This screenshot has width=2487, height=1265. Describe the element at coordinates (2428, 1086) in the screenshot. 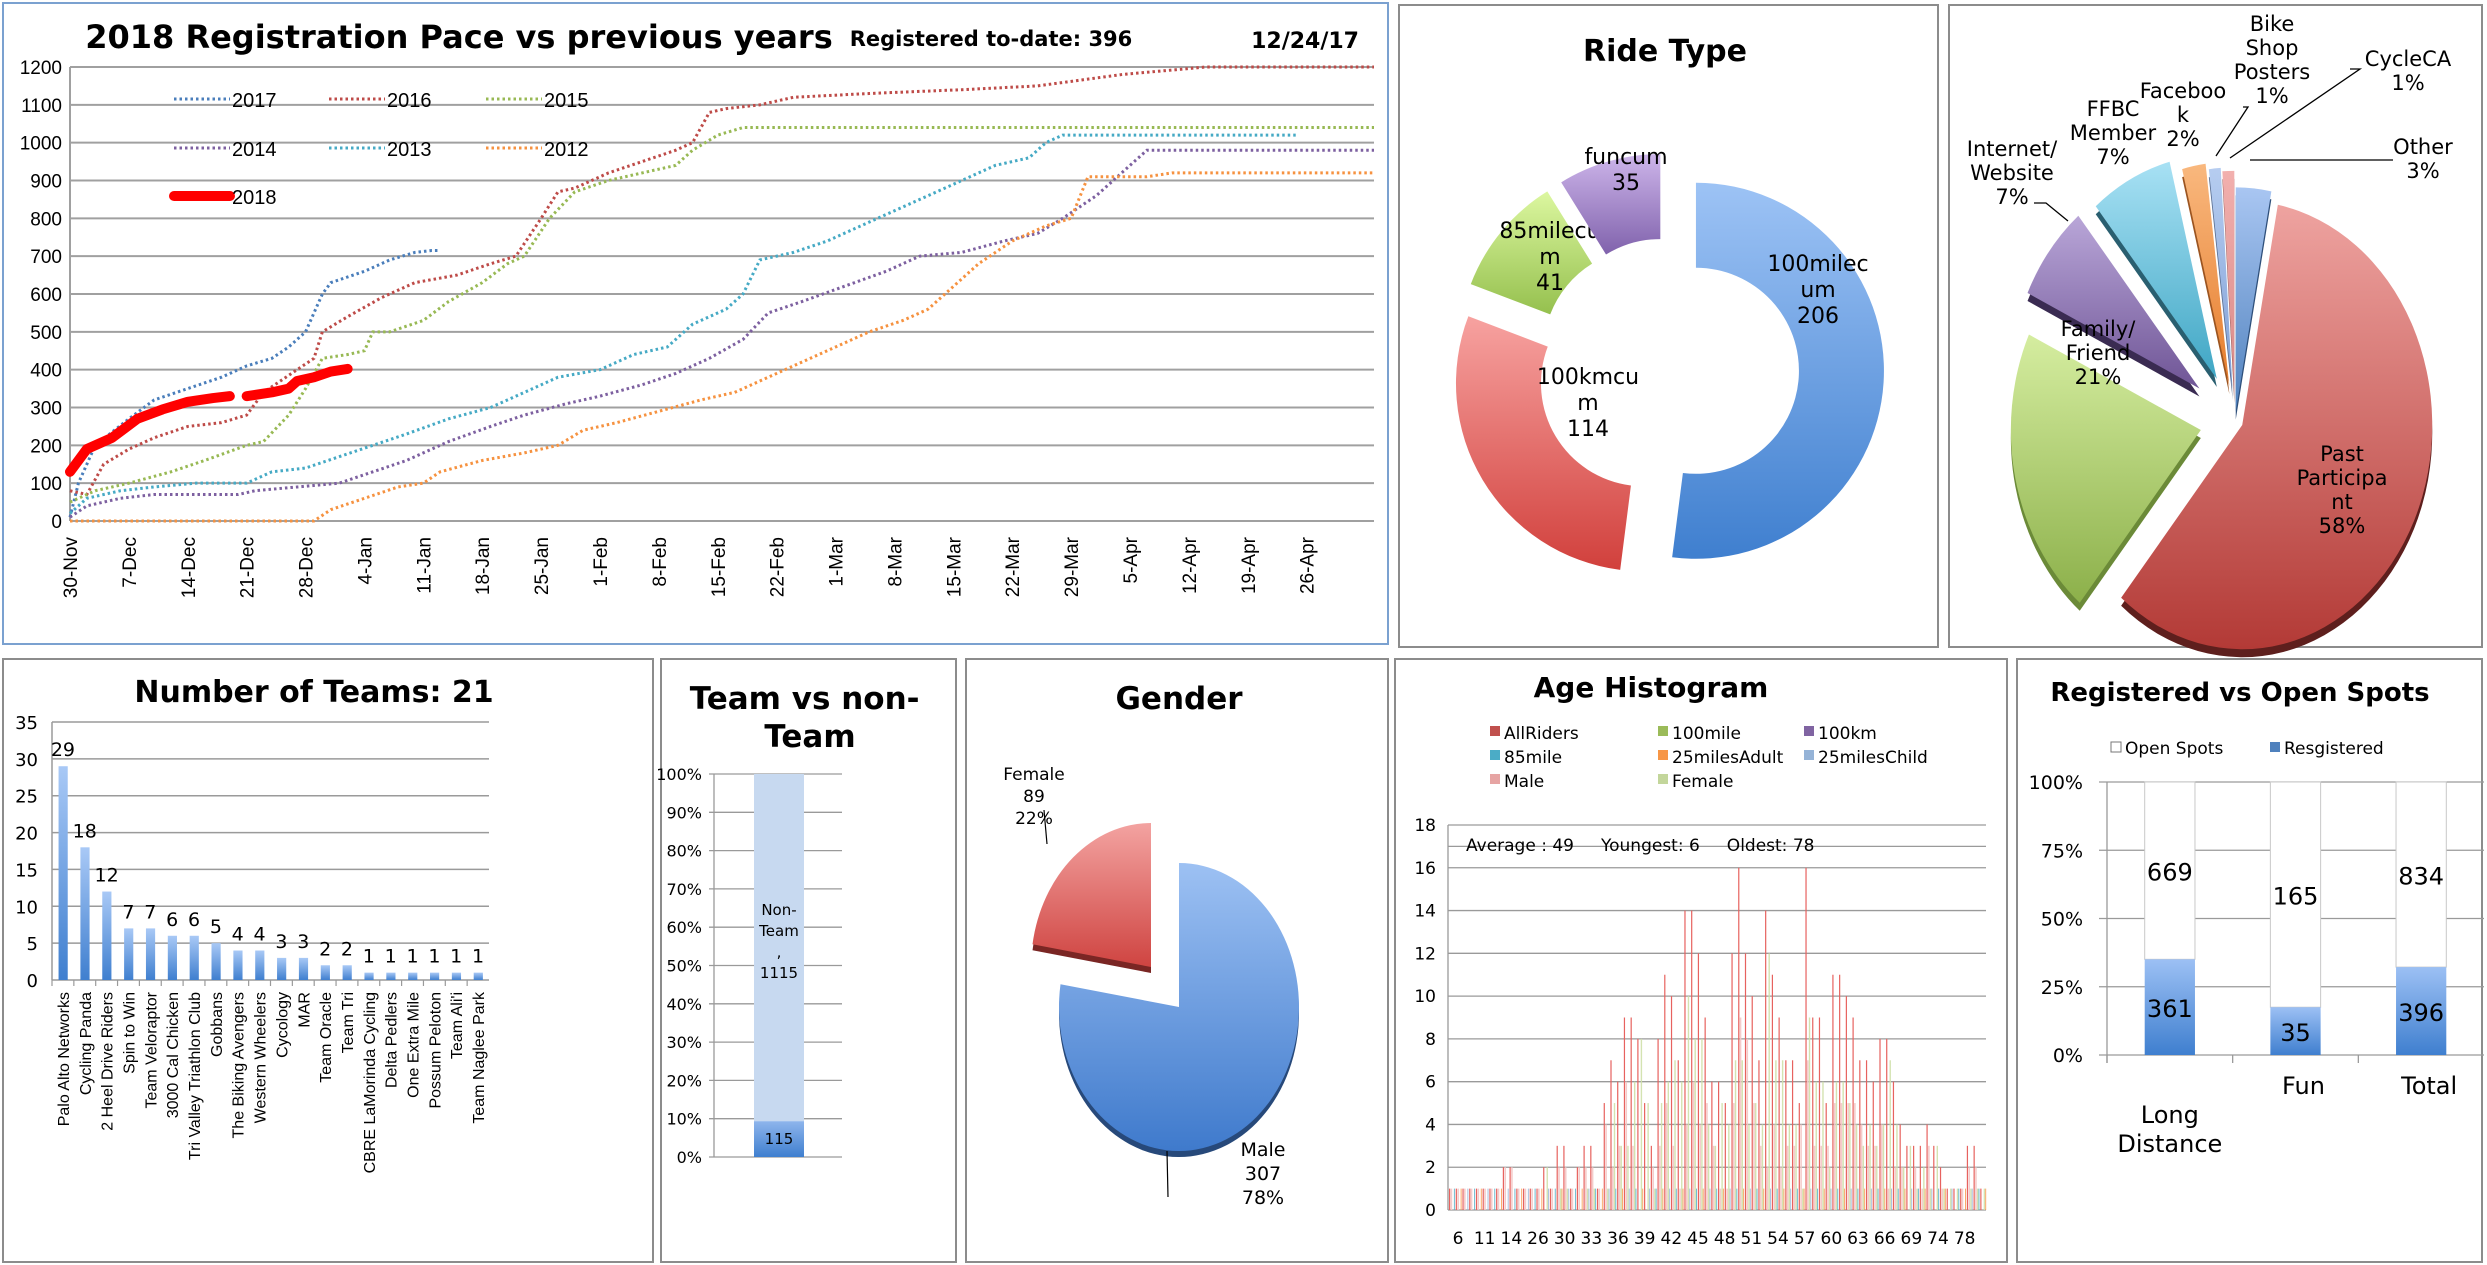

I see `x-category-label: Total` at that location.